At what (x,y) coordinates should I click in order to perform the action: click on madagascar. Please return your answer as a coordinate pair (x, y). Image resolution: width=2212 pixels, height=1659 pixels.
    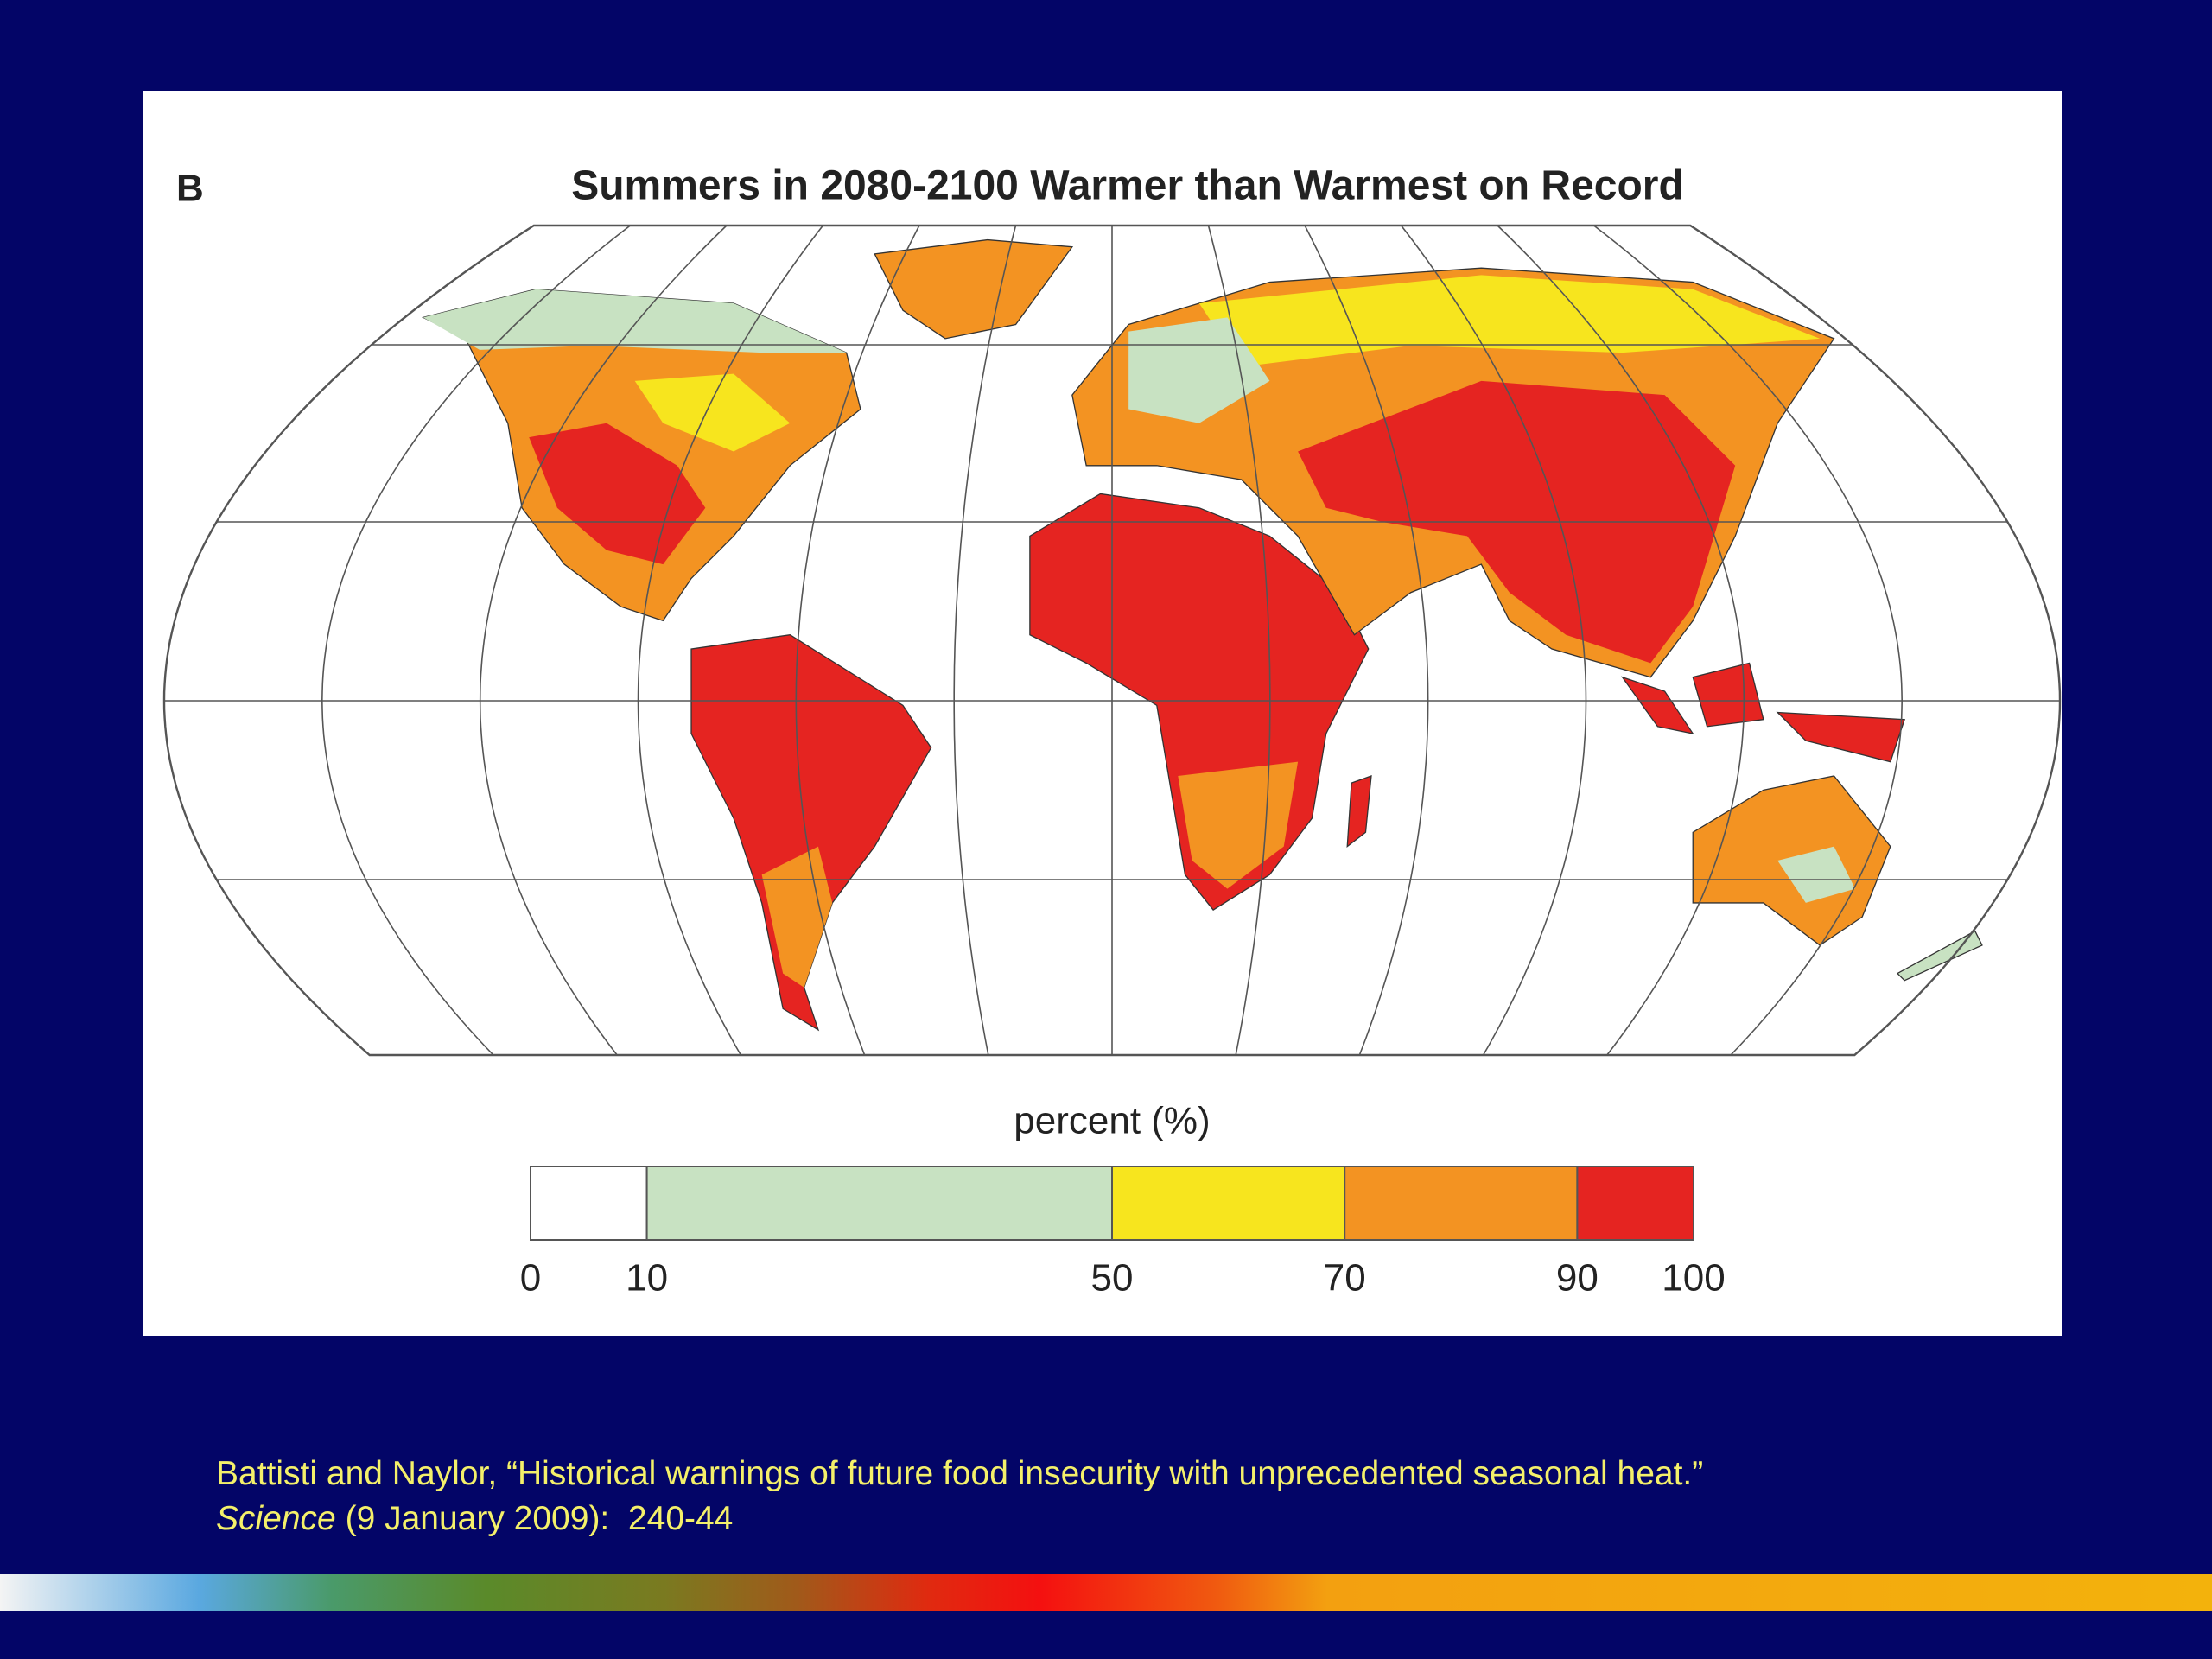
    Looking at the image, I should click on (1359, 812).